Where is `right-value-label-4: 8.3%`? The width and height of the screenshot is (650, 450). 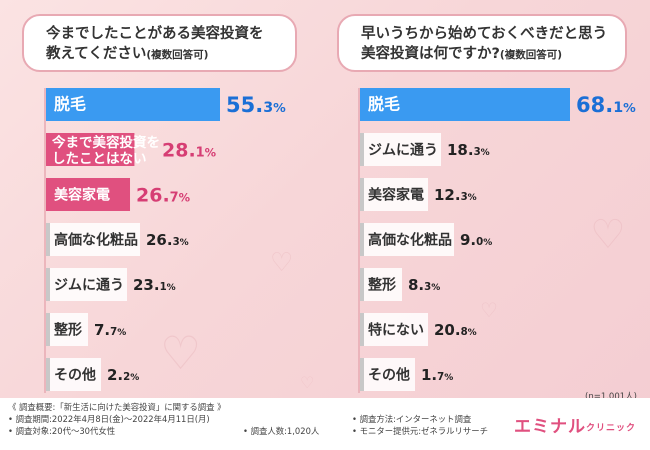 right-value-label-4: 8.3% is located at coordinates (424, 285).